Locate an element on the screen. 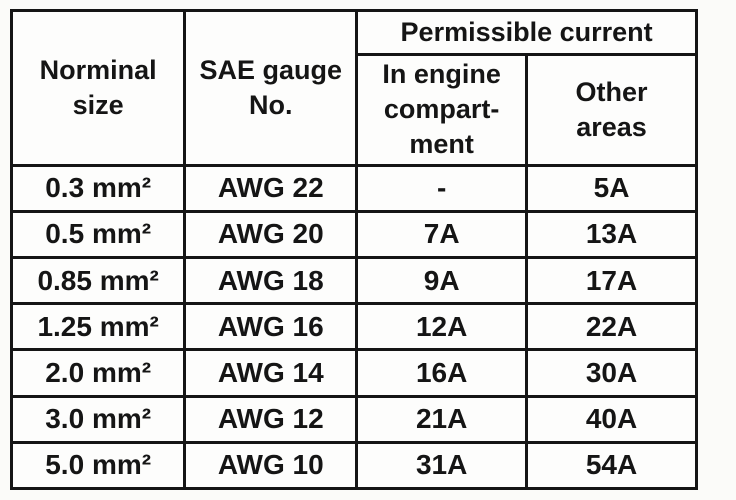 The height and width of the screenshot is (500, 736). table-row: 3.0 mm² AWG 12 21A 40A is located at coordinates (353, 419).